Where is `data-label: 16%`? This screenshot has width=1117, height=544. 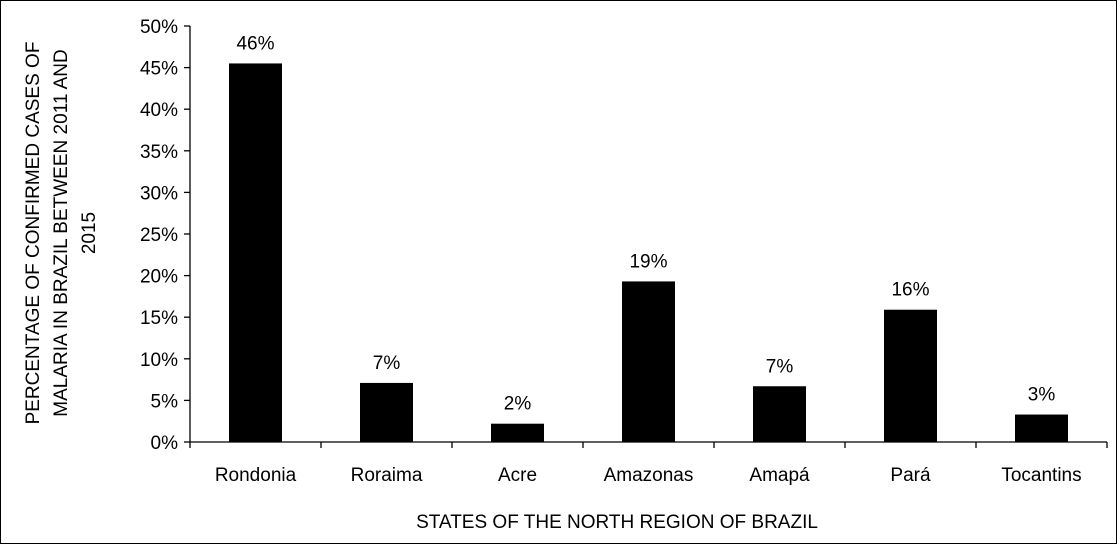
data-label: 16% is located at coordinates (910, 290).